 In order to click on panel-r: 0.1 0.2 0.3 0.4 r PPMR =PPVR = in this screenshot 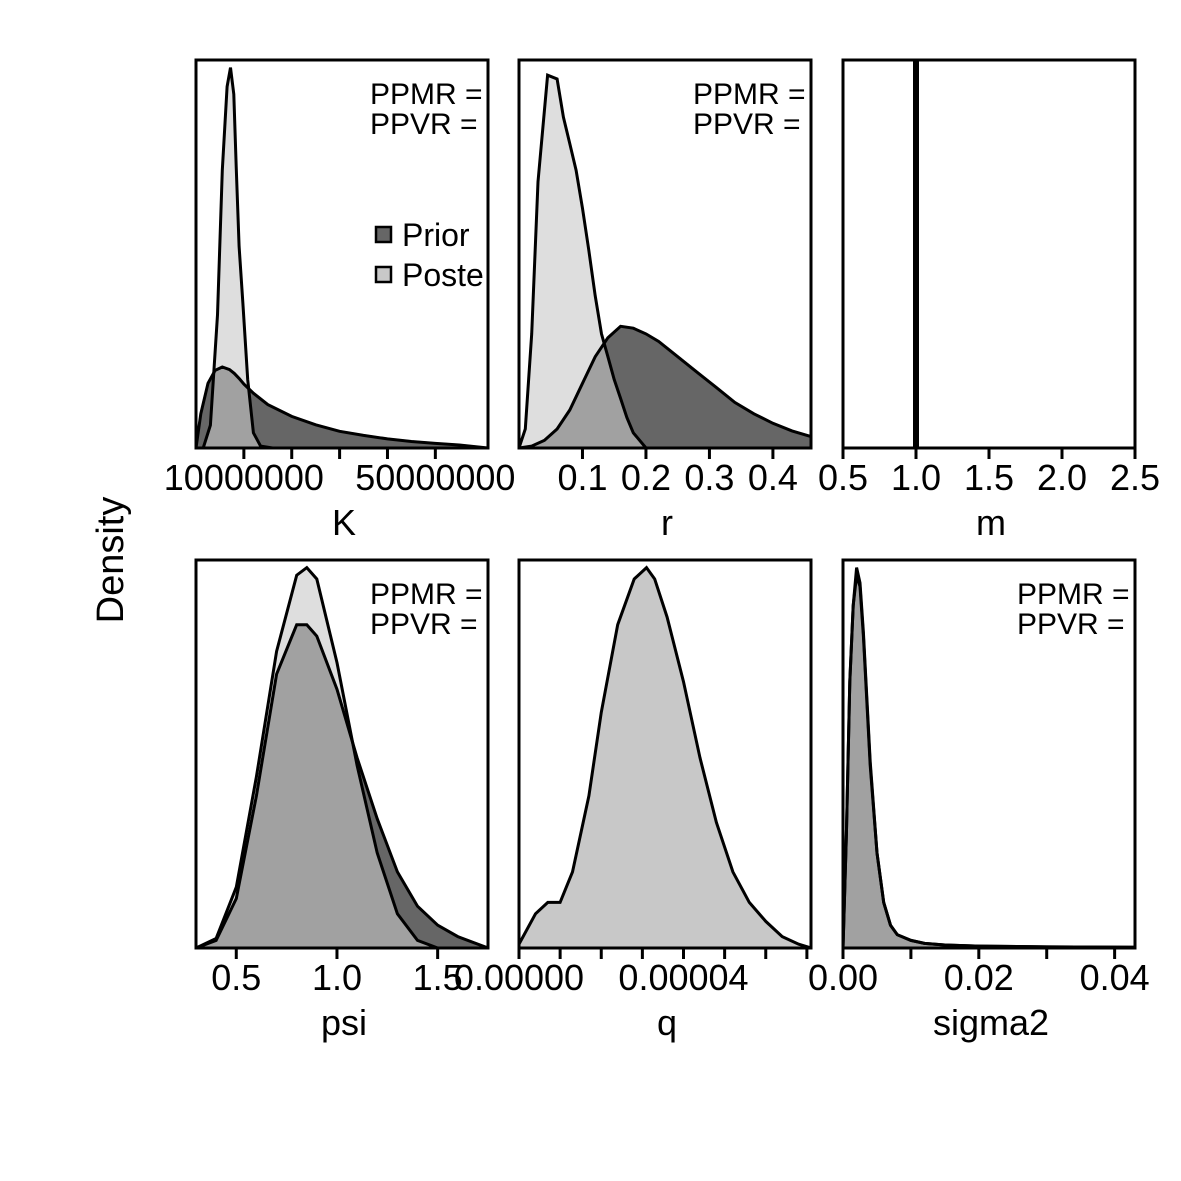, I will do `click(665, 300)`.